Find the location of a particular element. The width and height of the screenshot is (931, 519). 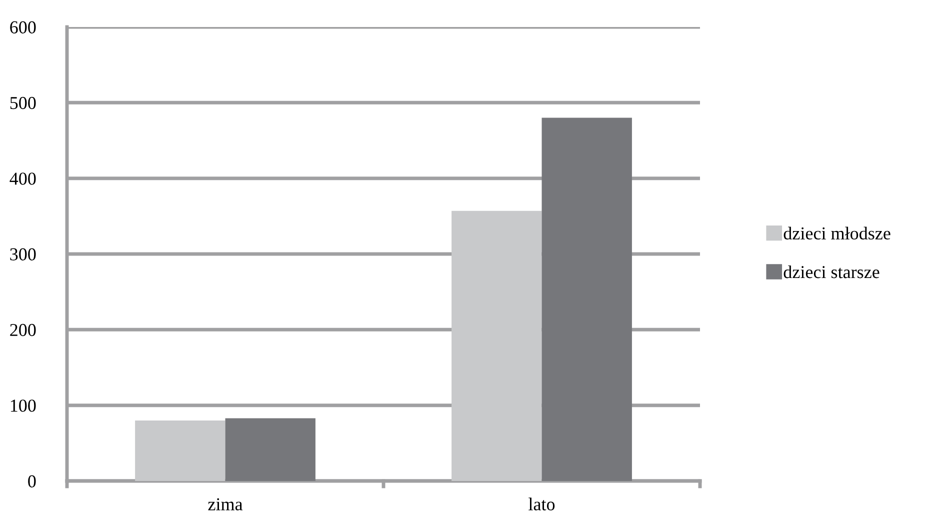

y-tick-label: 500 is located at coordinates (23, 103).